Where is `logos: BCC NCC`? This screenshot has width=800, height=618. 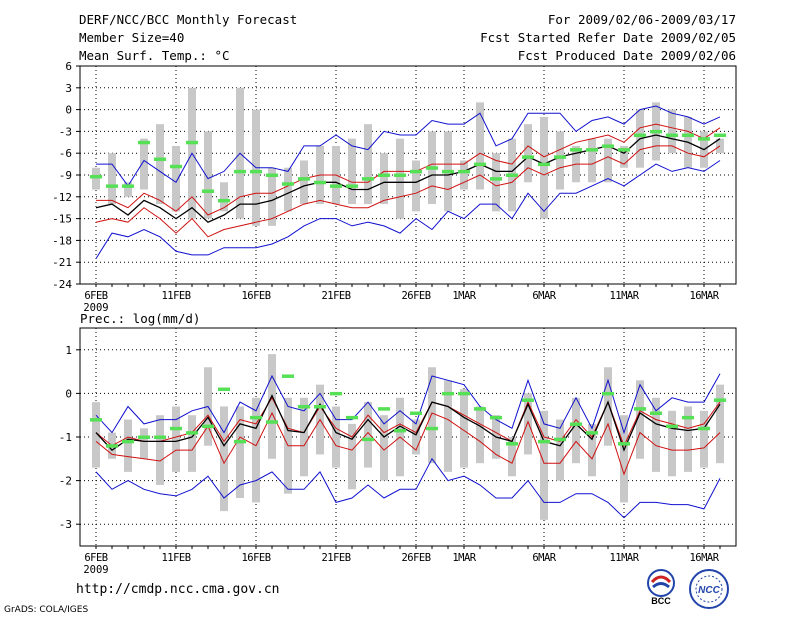
logos: BCC NCC is located at coordinates (685, 589).